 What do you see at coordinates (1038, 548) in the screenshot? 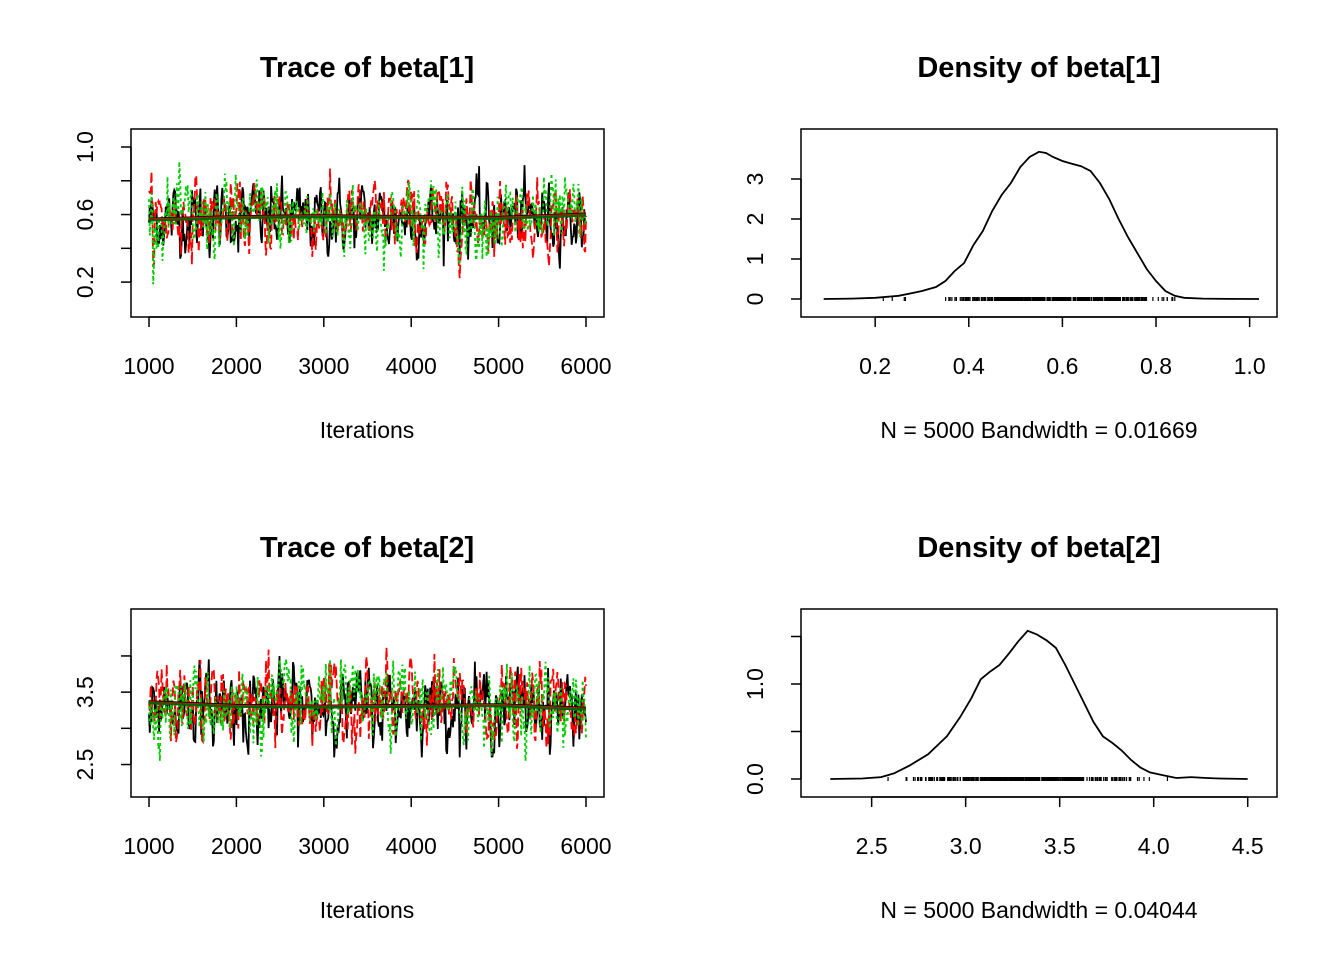
I see `panel-title: Density of beta[2]` at bounding box center [1038, 548].